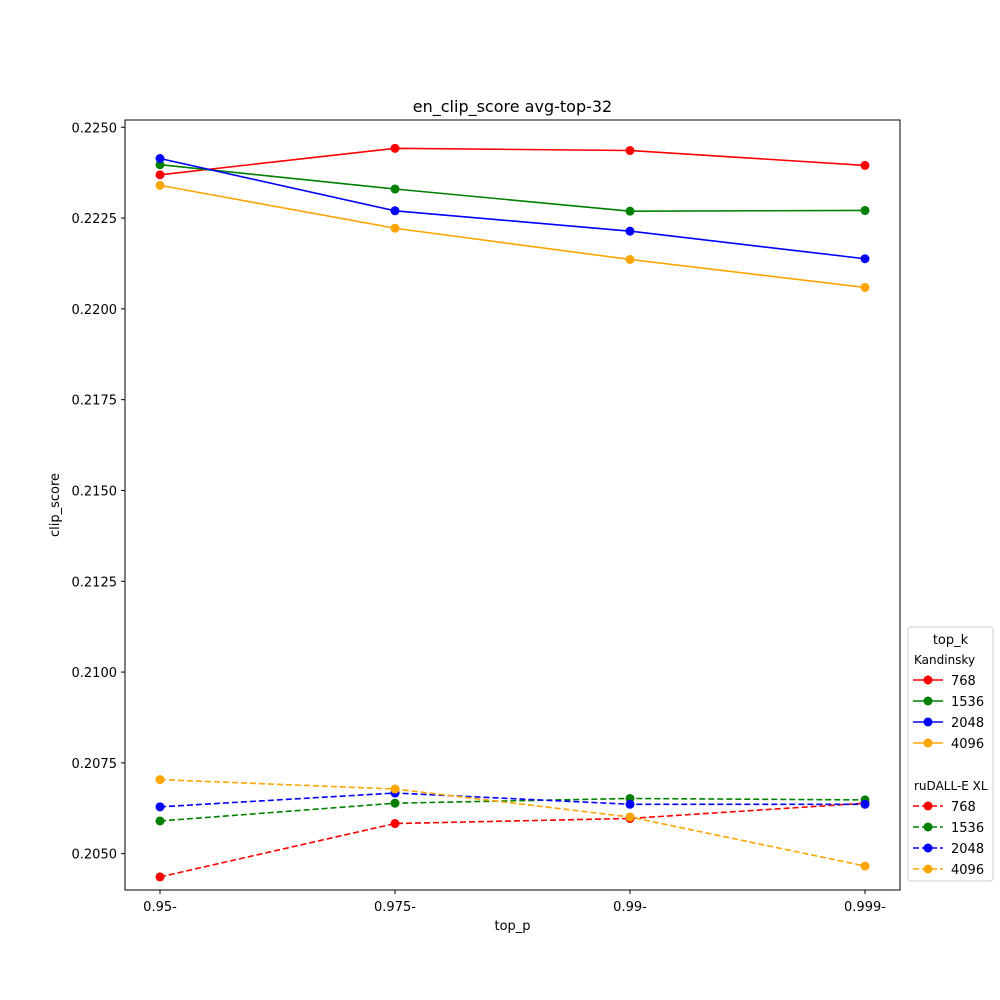 This screenshot has width=1000, height=1000. Describe the element at coordinates (95, 219) in the screenshot. I see `y-tick-label: 0.2225` at that location.